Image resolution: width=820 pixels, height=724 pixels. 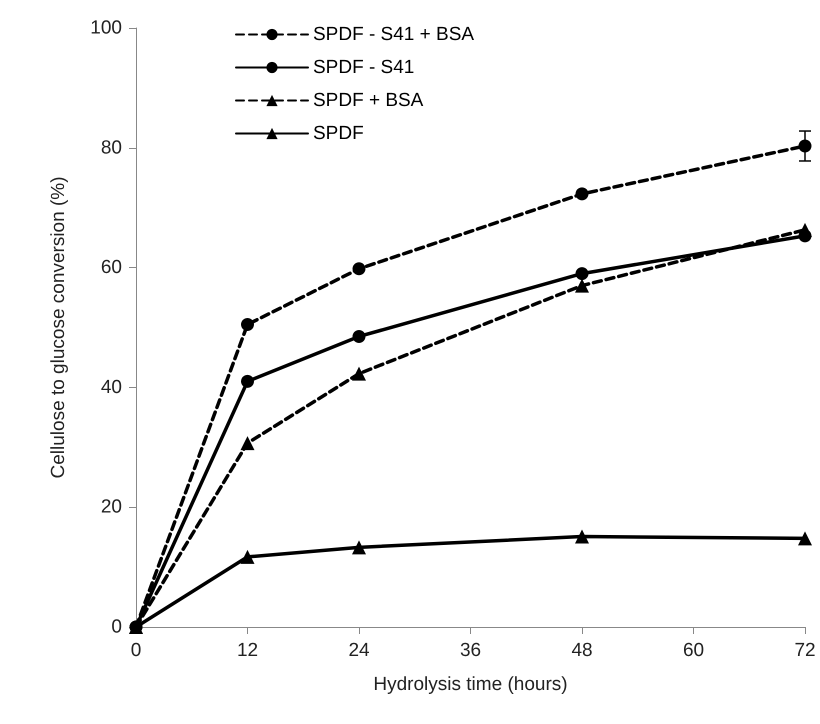 What do you see at coordinates (136, 650) in the screenshot?
I see `x-tick-label: 0` at bounding box center [136, 650].